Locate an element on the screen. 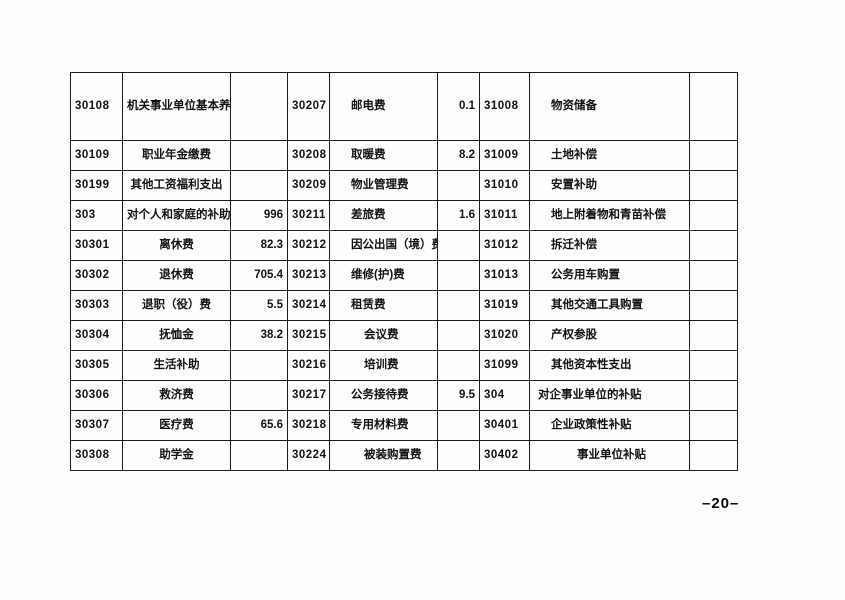 The image size is (845, 600). amount-cell: 0.1 is located at coordinates (458, 106).